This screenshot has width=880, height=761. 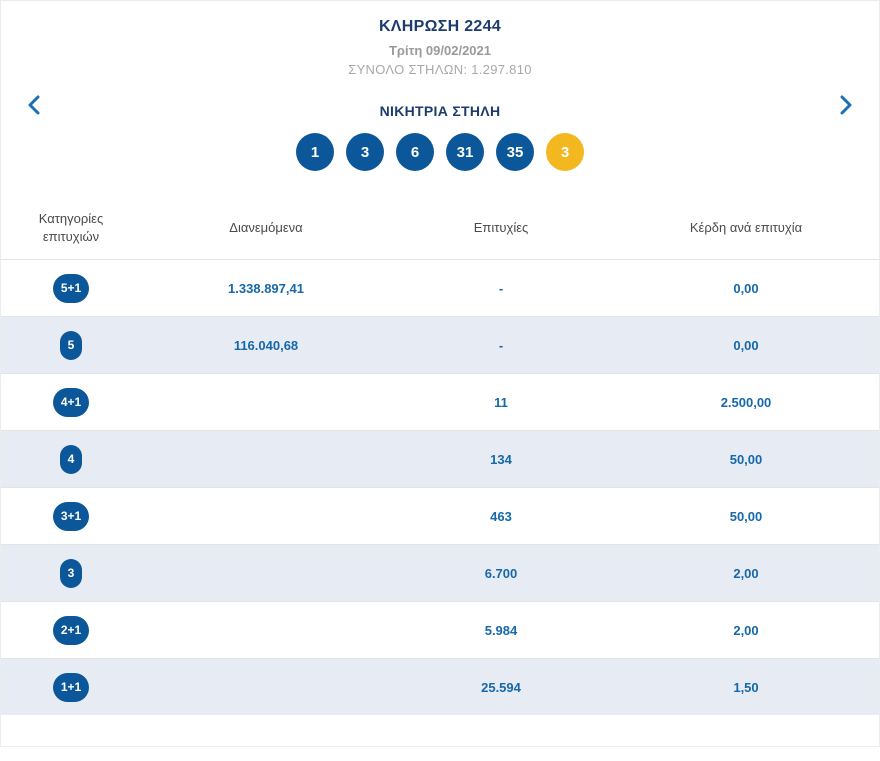 What do you see at coordinates (440, 572) in the screenshot?
I see `table-row: 3 6.700 2,00` at bounding box center [440, 572].